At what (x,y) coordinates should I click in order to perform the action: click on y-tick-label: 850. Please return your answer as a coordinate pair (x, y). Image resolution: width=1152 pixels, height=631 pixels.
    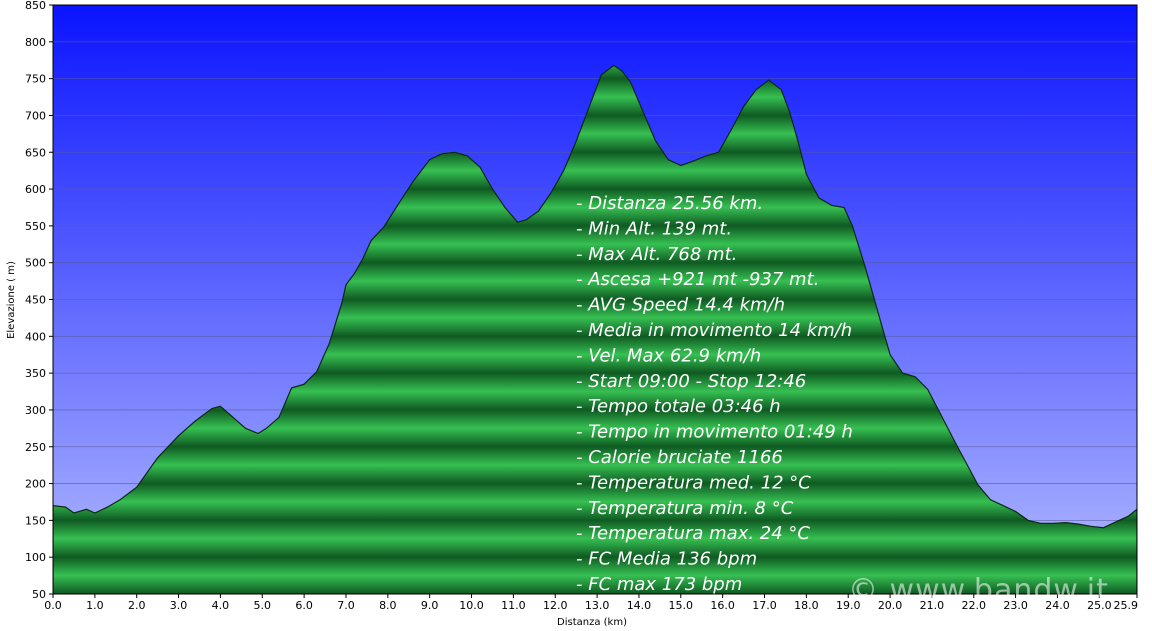
    Looking at the image, I should click on (35, 6).